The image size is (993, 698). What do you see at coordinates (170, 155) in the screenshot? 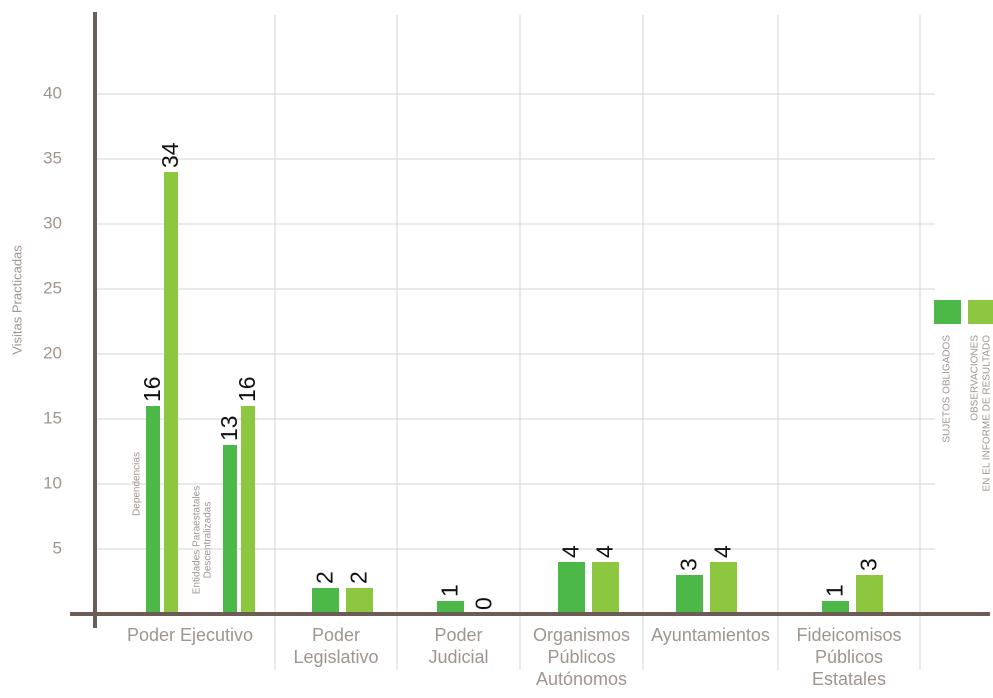
I see `value-label: 34` at bounding box center [170, 155].